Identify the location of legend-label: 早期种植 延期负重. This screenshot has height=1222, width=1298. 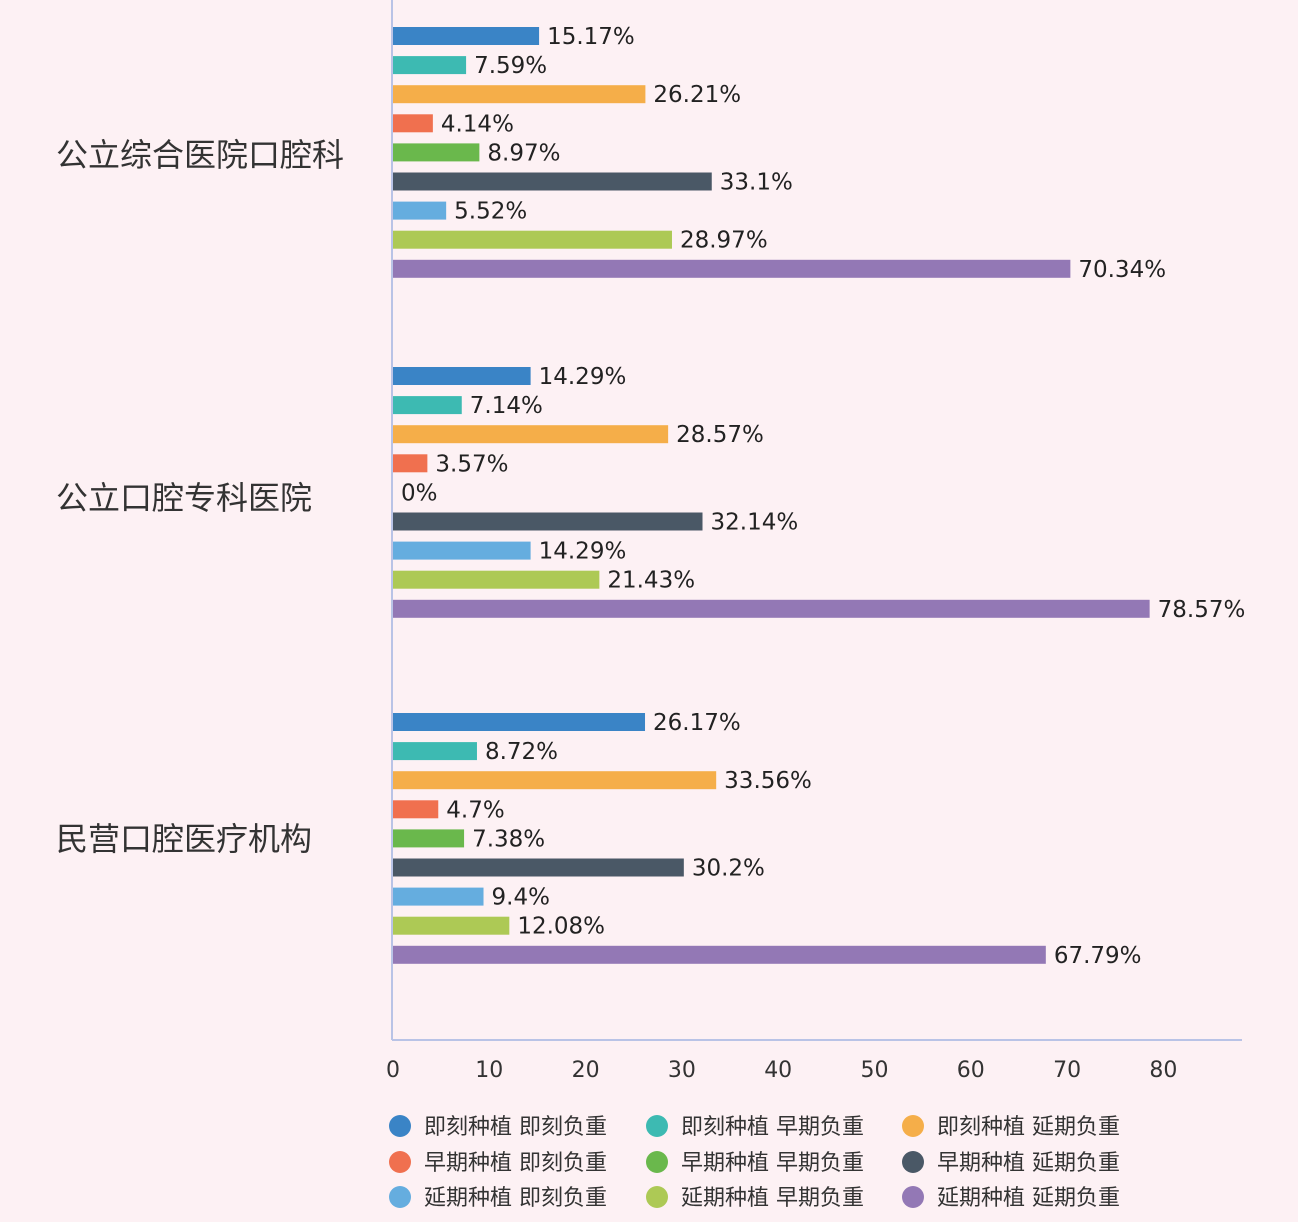
(1028, 1163).